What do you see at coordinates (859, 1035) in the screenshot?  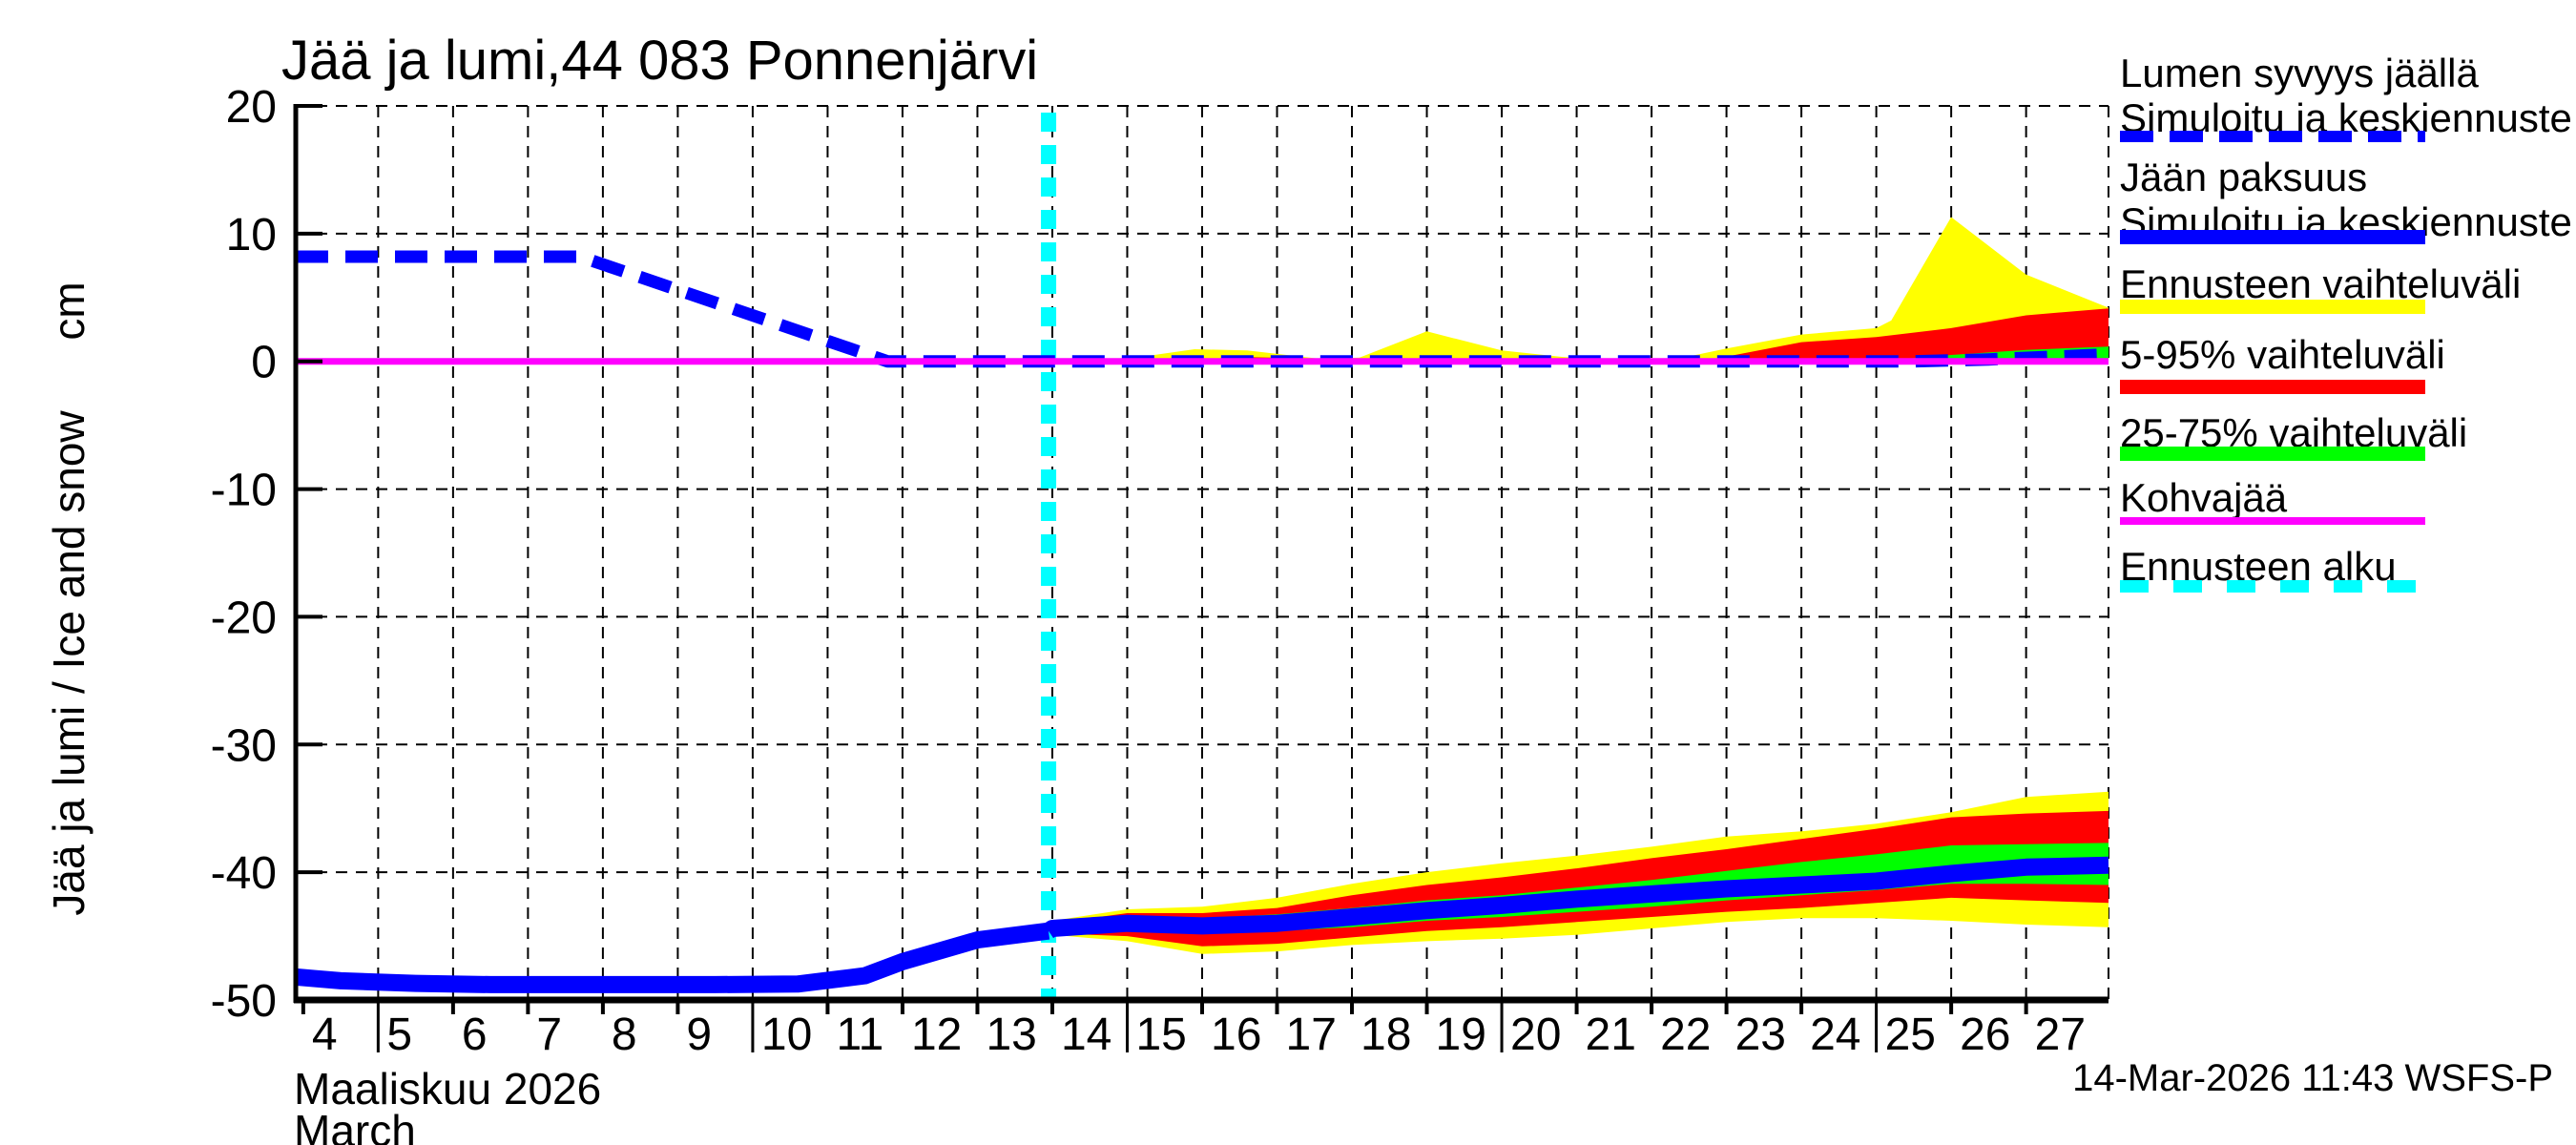 I see `x-tick-label: 11` at bounding box center [859, 1035].